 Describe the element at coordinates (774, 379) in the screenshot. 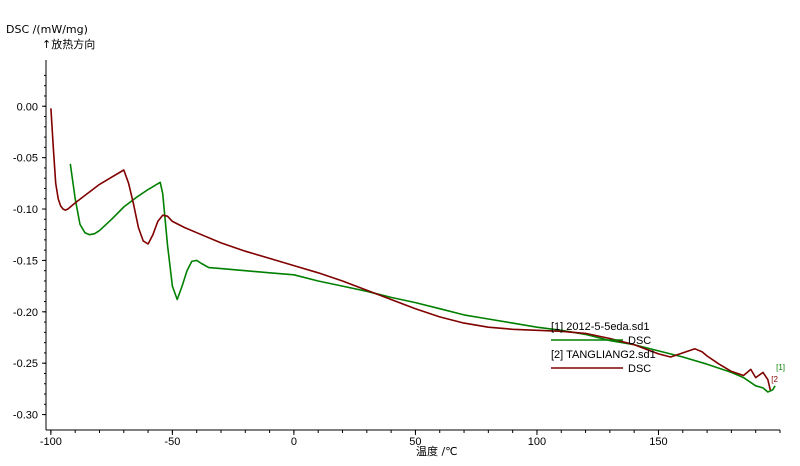

I see `series-end-marker-2: [2` at that location.